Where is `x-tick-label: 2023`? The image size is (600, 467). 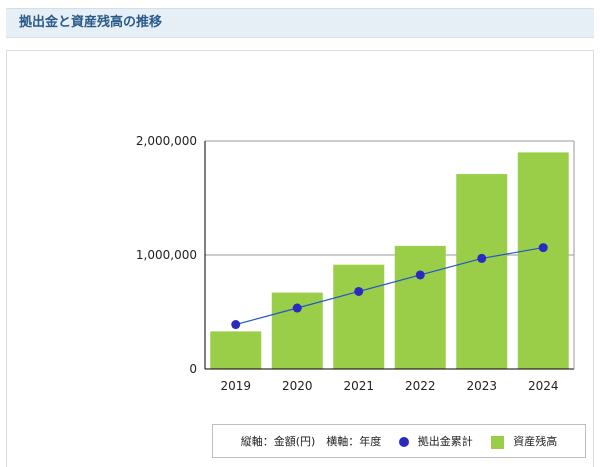 x-tick-label: 2023 is located at coordinates (481, 386).